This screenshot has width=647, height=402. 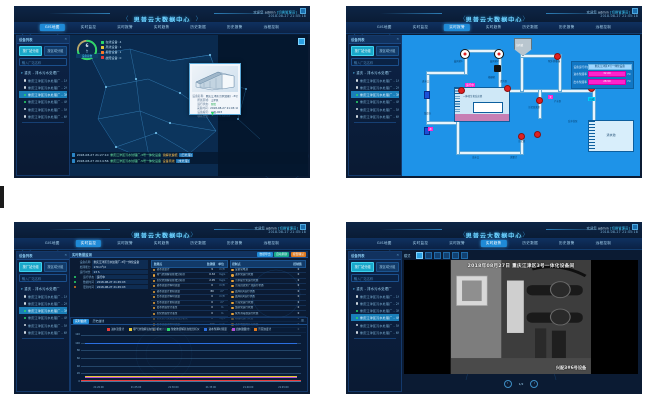 I want to click on outlet-freq-field: 28.50, so click(x=607, y=82).